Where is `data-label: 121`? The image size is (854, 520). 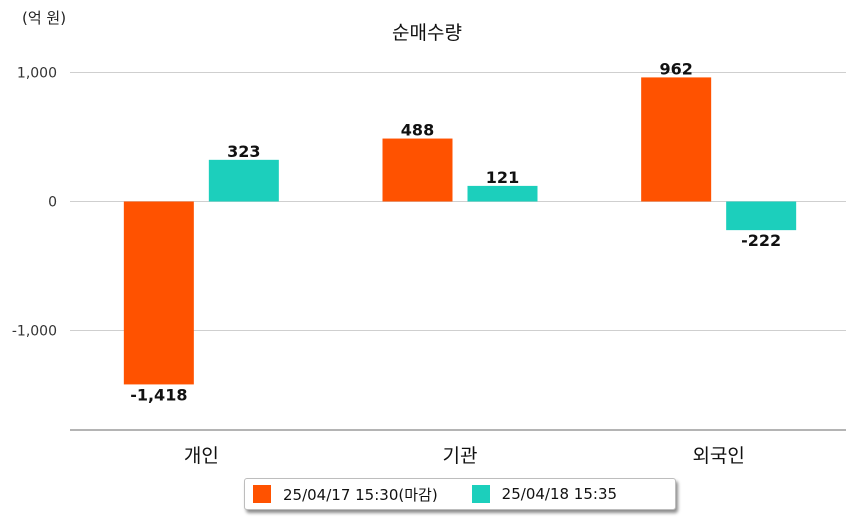 data-label: 121 is located at coordinates (502, 177).